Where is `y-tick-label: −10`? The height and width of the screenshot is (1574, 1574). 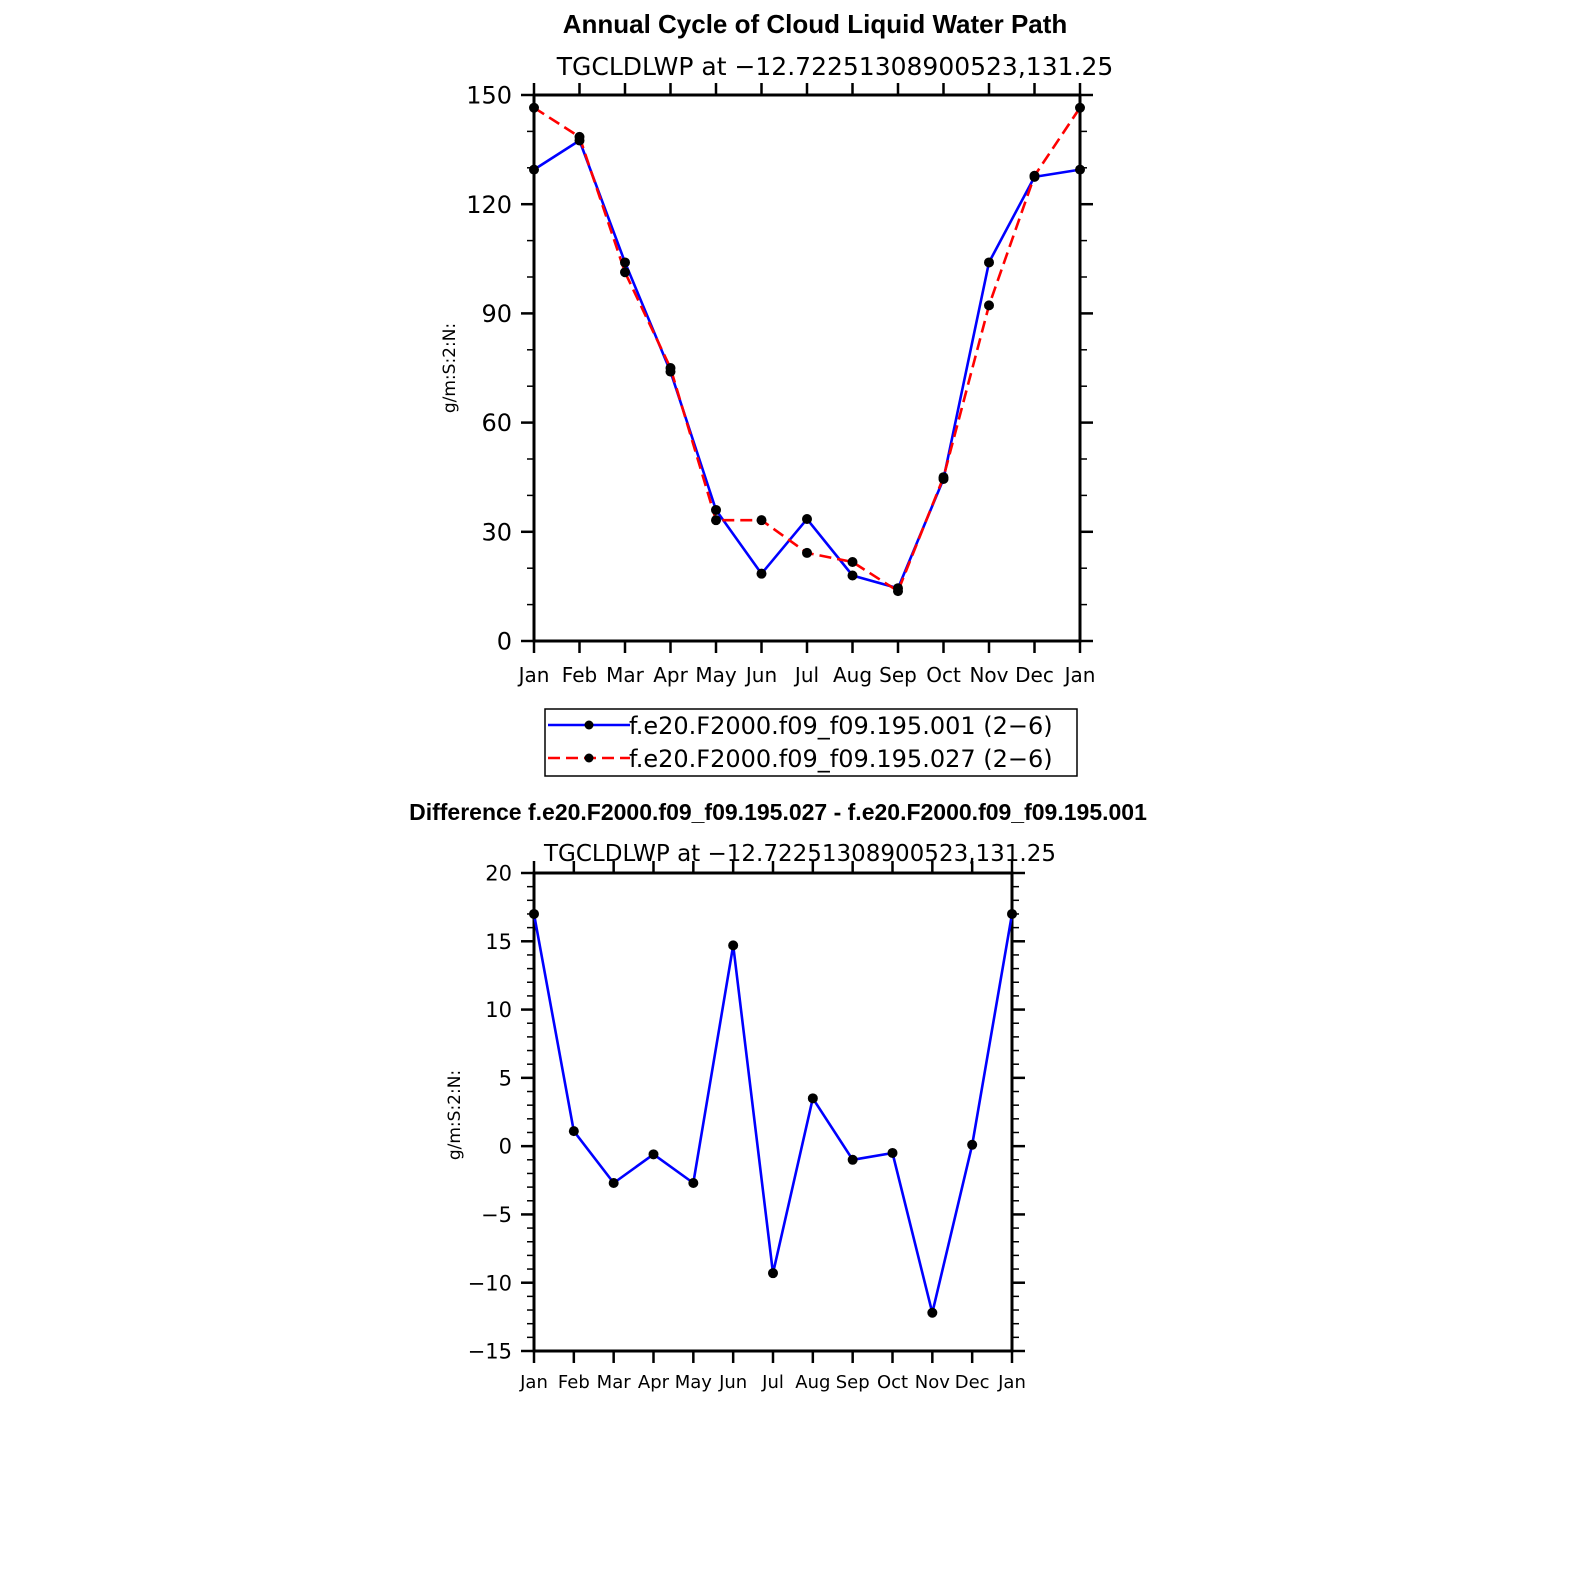 y-tick-label: −10 is located at coordinates (490, 1283).